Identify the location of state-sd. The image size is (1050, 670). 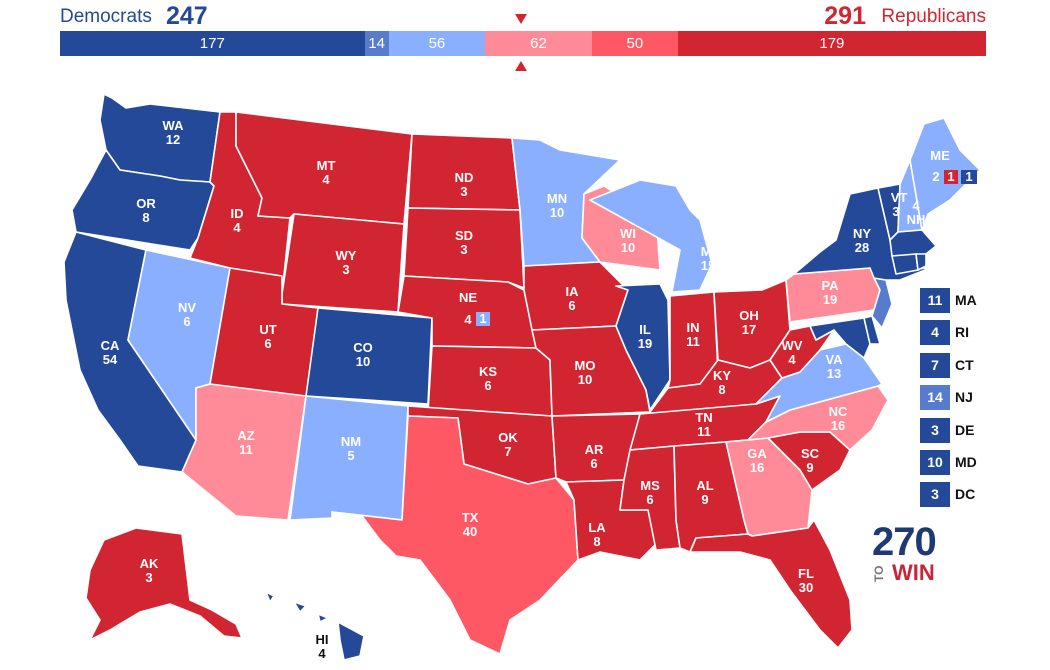
(464, 248).